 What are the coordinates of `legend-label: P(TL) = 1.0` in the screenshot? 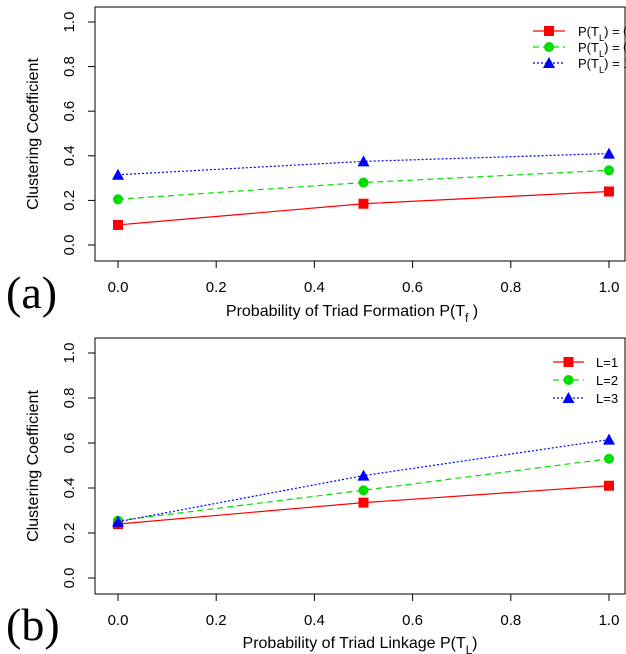 It's located at (602, 65).